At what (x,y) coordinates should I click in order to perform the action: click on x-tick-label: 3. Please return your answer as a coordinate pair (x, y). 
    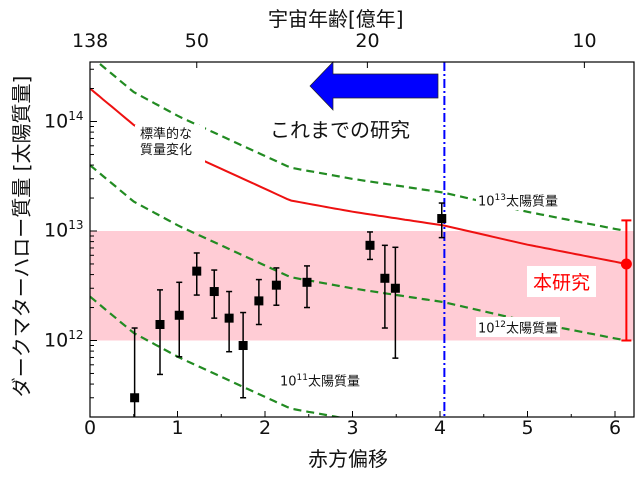
    Looking at the image, I should click on (352, 428).